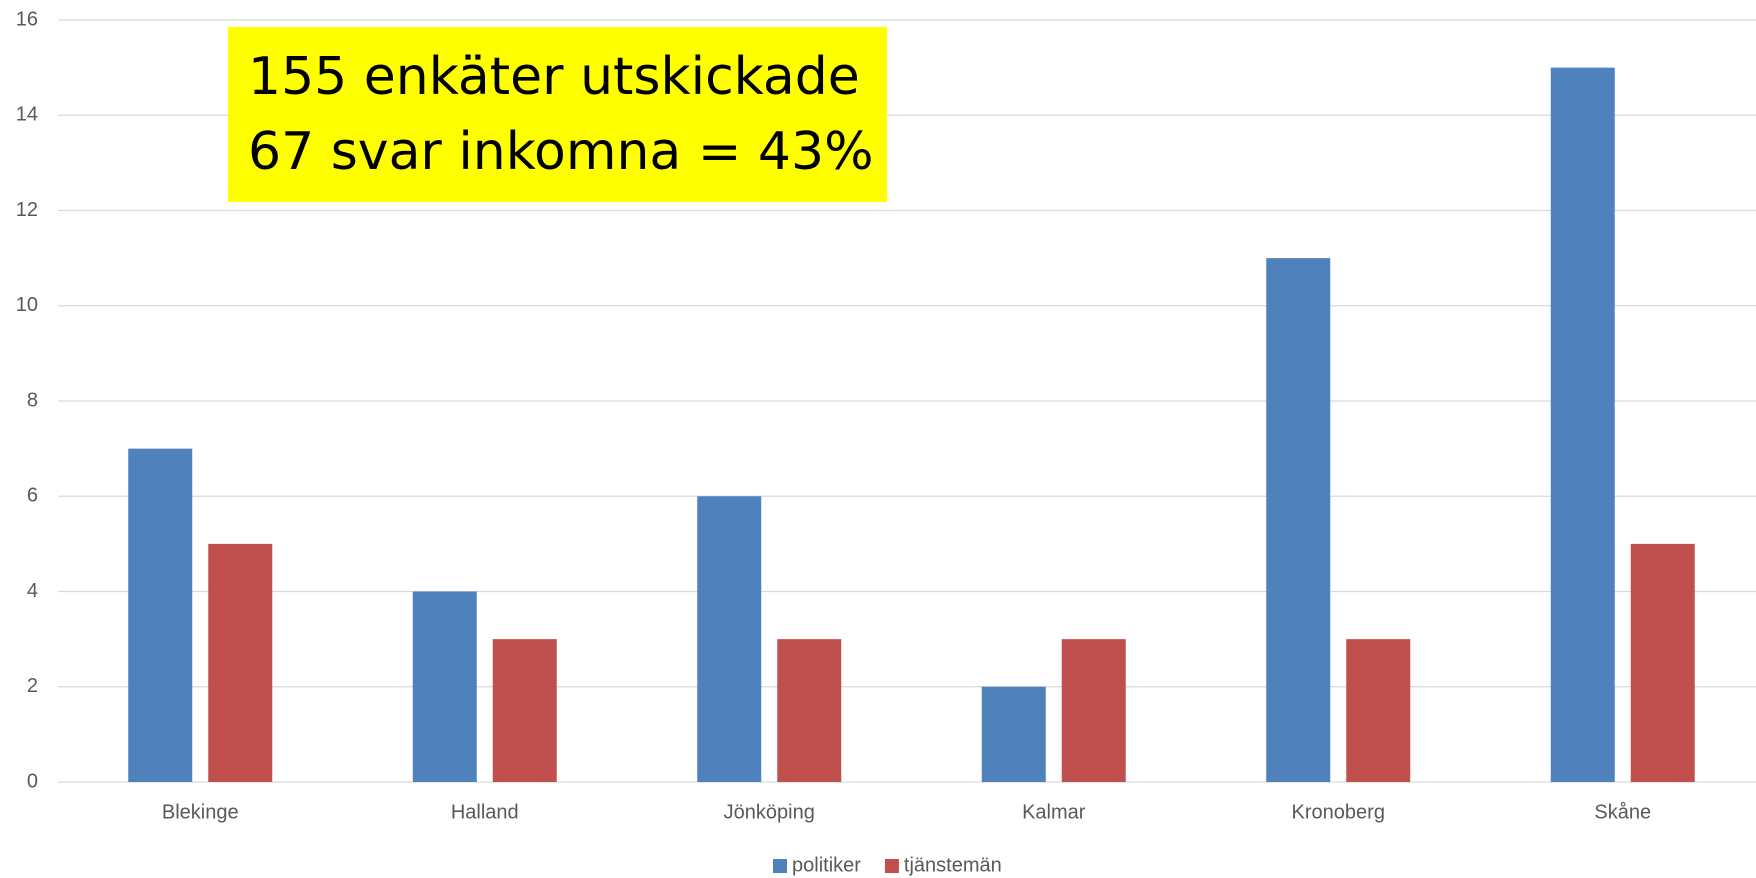 The width and height of the screenshot is (1756, 878). Describe the element at coordinates (32, 781) in the screenshot. I see `y-tick-label: 0` at that location.